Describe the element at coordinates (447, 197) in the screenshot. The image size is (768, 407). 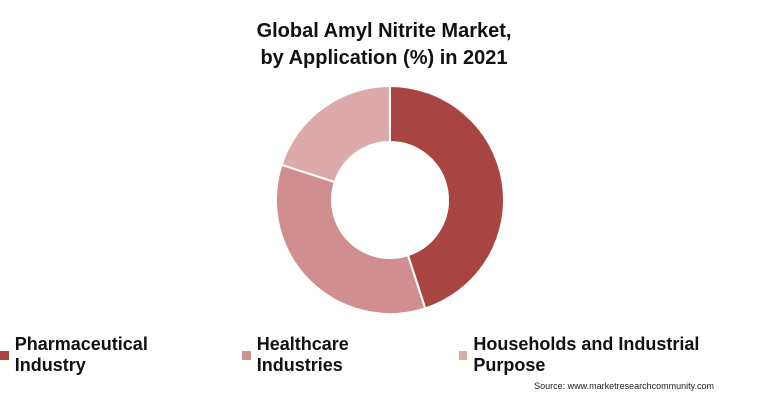
I see `donut-slice-pharmaceutical-industry` at that location.